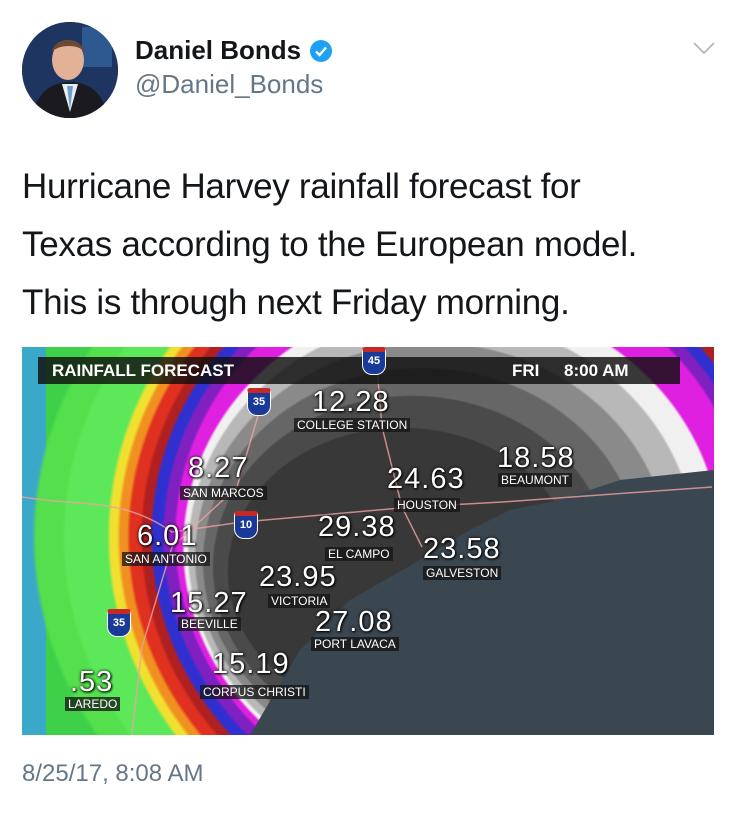 Image resolution: width=736 pixels, height=817 pixels. What do you see at coordinates (352, 425) in the screenshot?
I see `city-label: COLLEGE STATION` at bounding box center [352, 425].